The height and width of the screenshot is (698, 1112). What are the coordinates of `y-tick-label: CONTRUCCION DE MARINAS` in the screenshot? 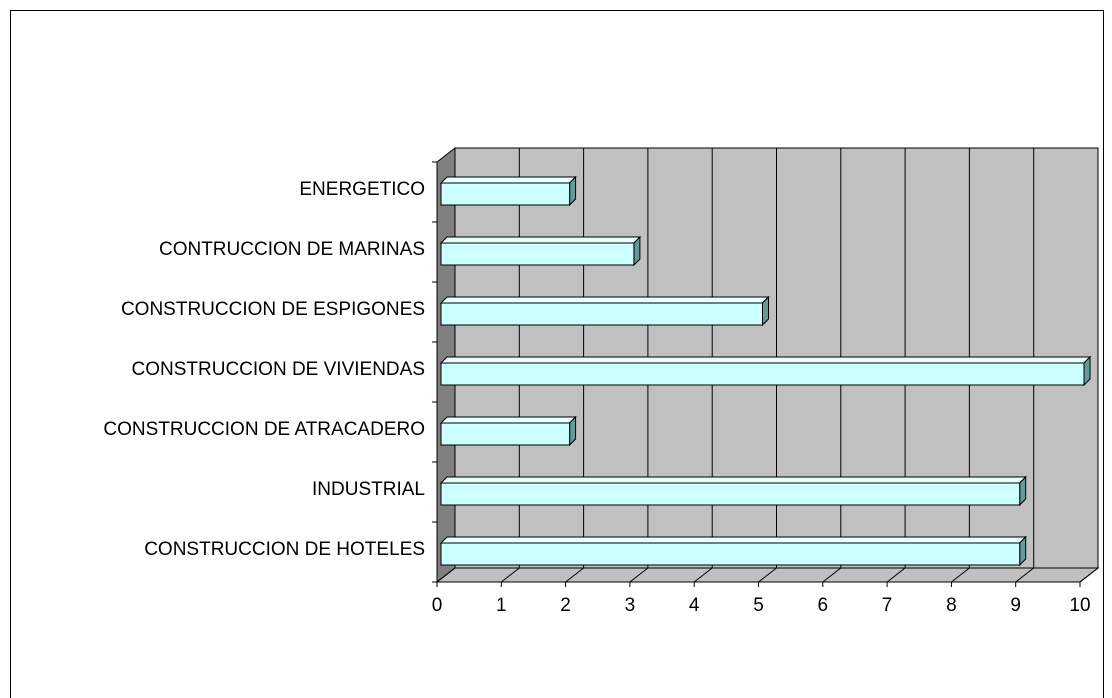 It's located at (292, 249).